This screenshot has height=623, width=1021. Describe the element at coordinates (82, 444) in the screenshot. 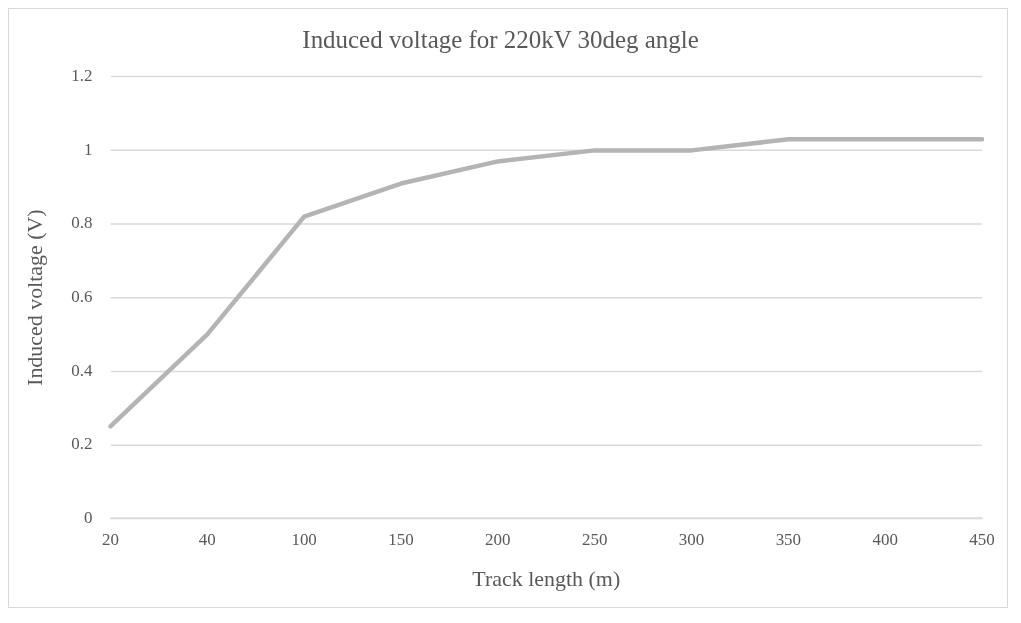

I see `y-tick-label: 0.2` at that location.